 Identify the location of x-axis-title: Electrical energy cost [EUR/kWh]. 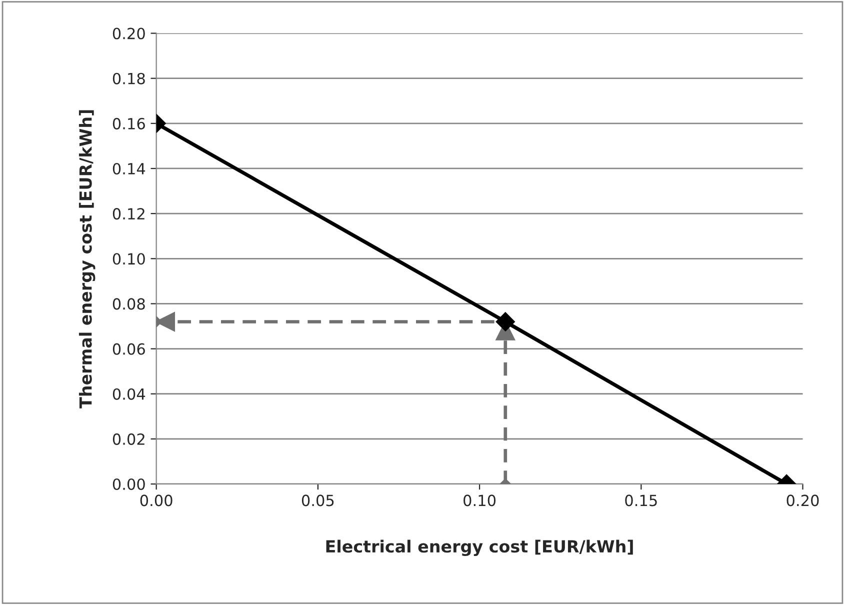
(479, 548).